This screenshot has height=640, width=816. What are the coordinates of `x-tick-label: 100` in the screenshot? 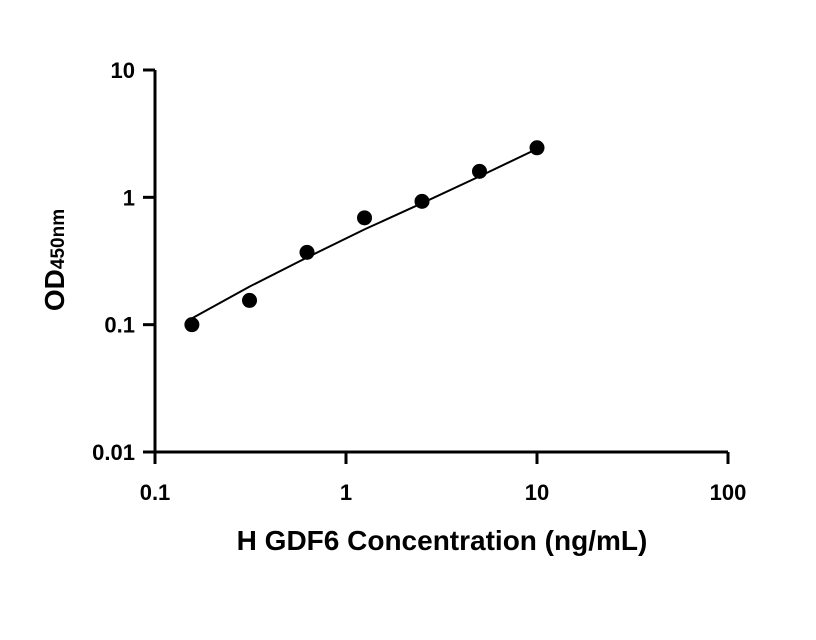 It's located at (728, 492).